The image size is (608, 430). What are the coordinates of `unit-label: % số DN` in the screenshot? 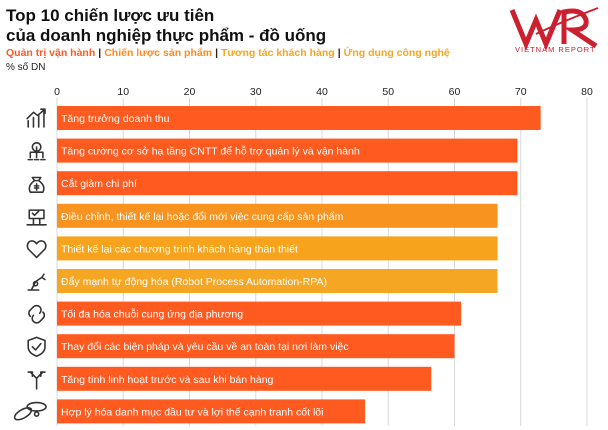 It's located at (26, 67).